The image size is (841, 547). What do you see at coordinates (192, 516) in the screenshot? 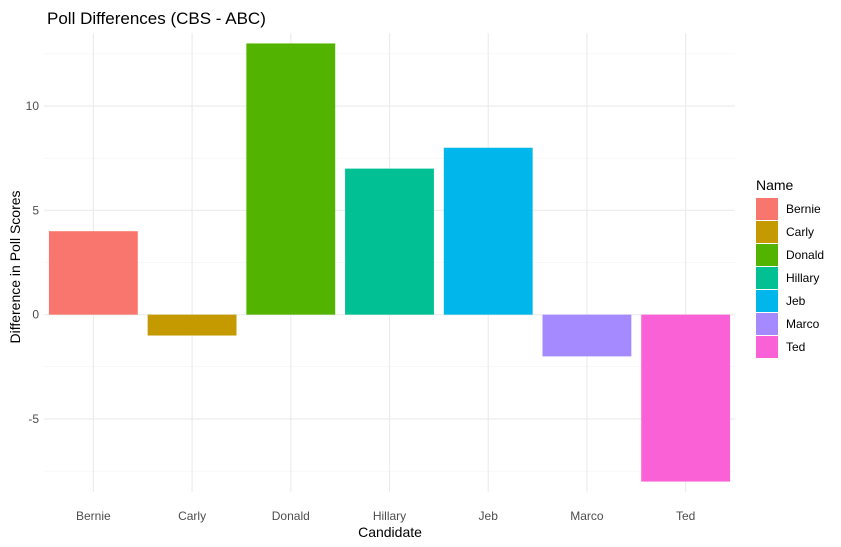
I see `x-tick-label: Carly` at bounding box center [192, 516].